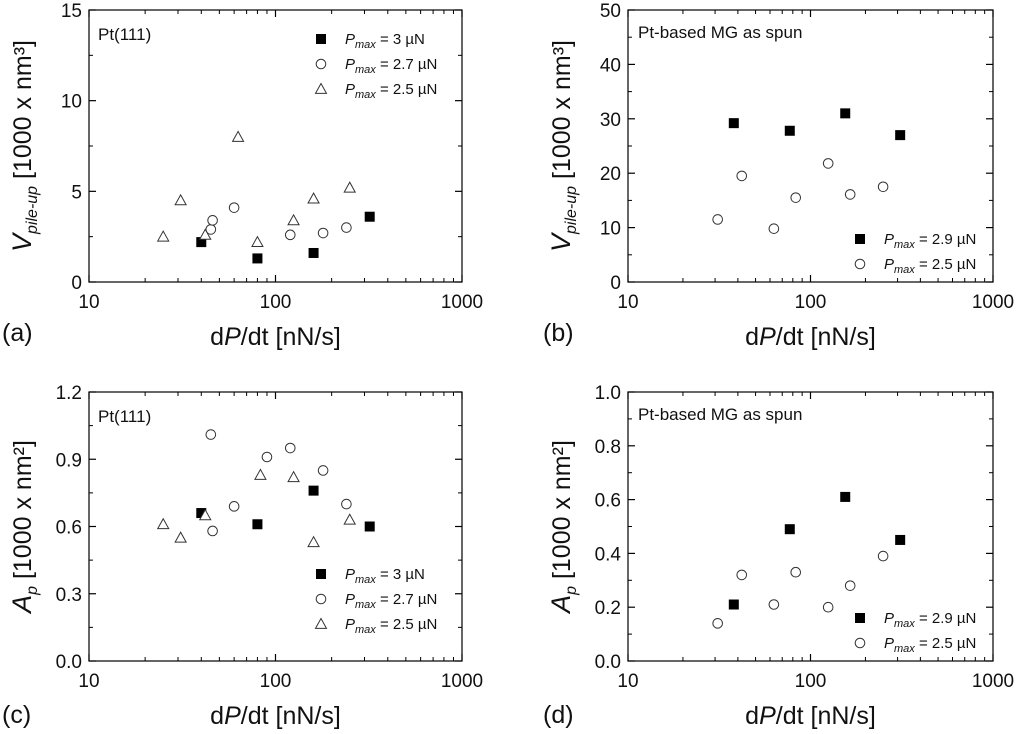  What do you see at coordinates (610, 120) in the screenshot?
I see `y-tick-label: 30` at bounding box center [610, 120].